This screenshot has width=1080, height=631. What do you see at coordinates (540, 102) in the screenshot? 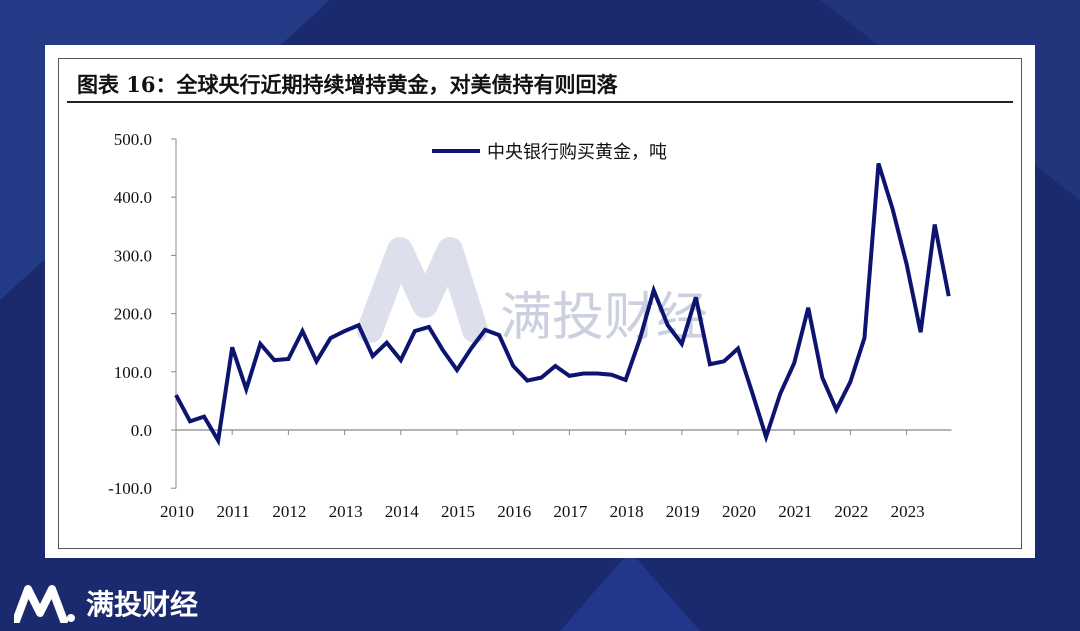
I see `title-divider` at bounding box center [540, 102].